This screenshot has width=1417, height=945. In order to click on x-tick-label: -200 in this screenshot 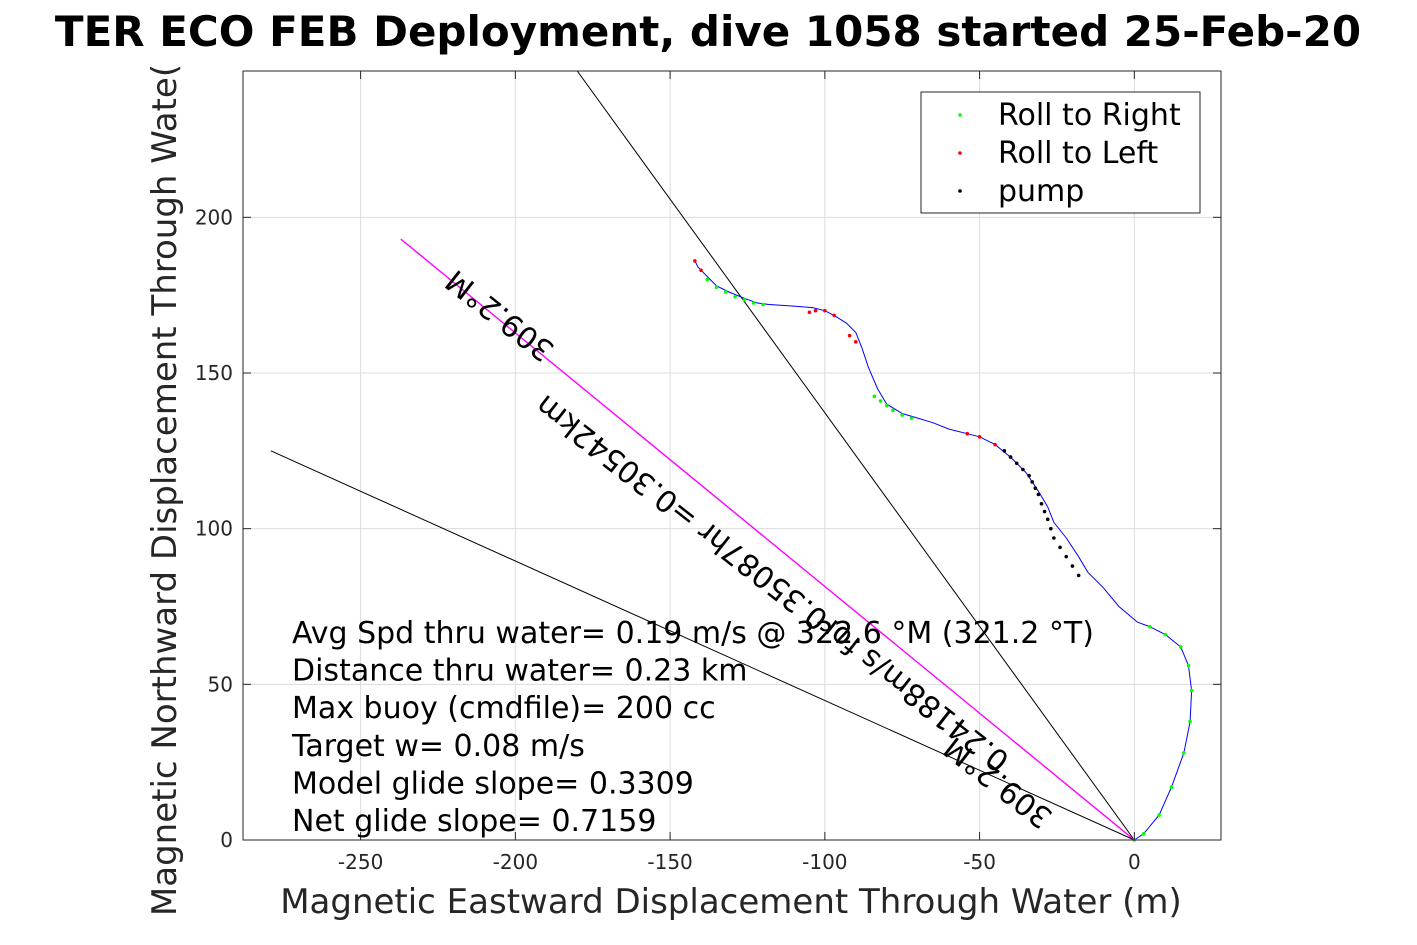, I will do `click(515, 862)`.